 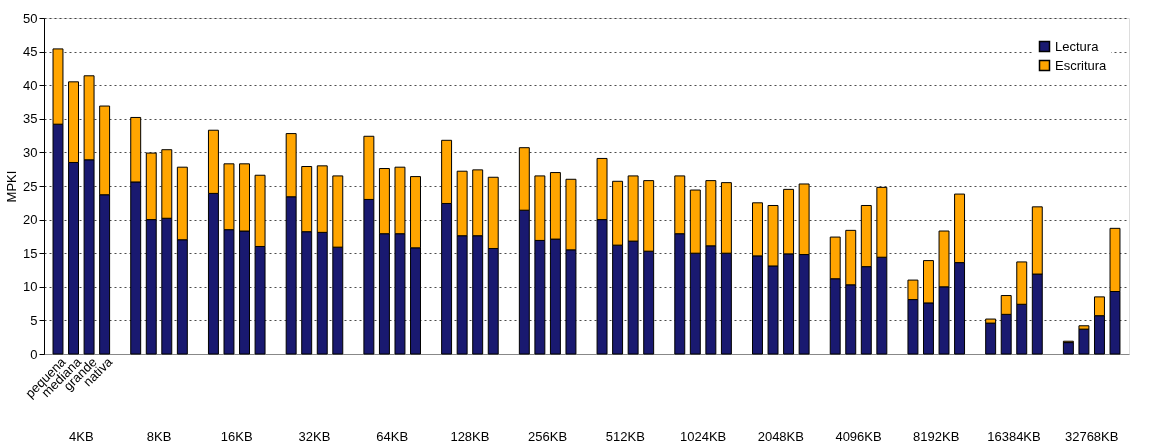 I want to click on y-tick-label: 20, so click(x=30, y=220).